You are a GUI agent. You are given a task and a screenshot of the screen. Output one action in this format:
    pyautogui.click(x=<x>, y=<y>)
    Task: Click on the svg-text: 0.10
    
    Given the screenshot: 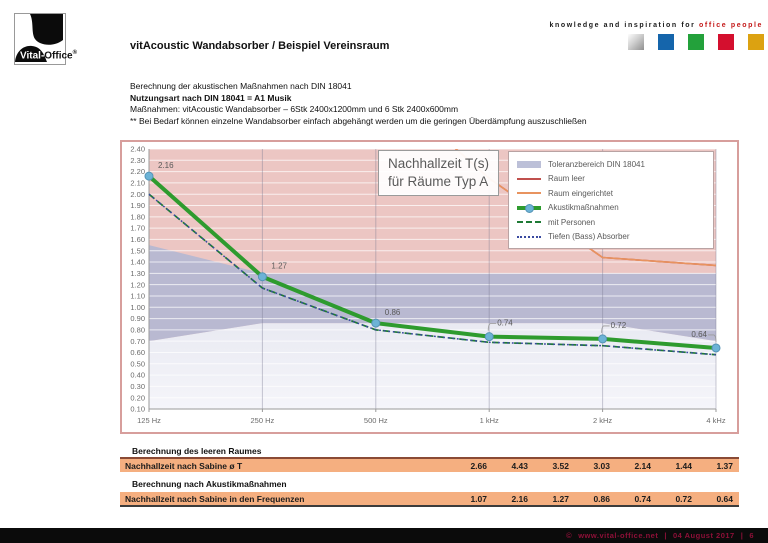 What is the action you would take?
    pyautogui.click(x=137, y=409)
    